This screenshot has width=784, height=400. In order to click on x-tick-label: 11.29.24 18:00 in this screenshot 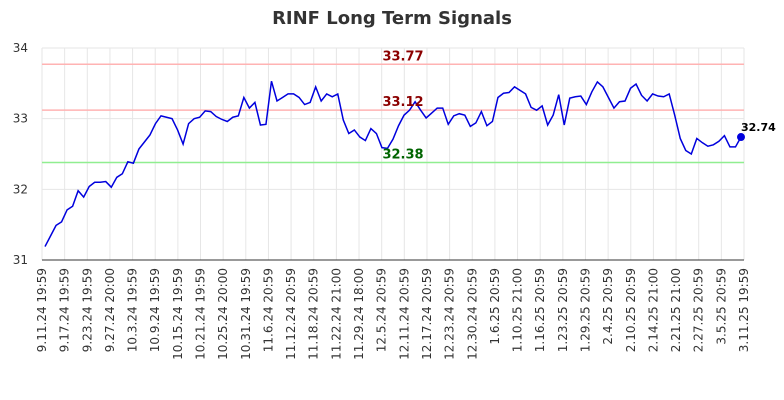, I will do `click(359, 314)`.